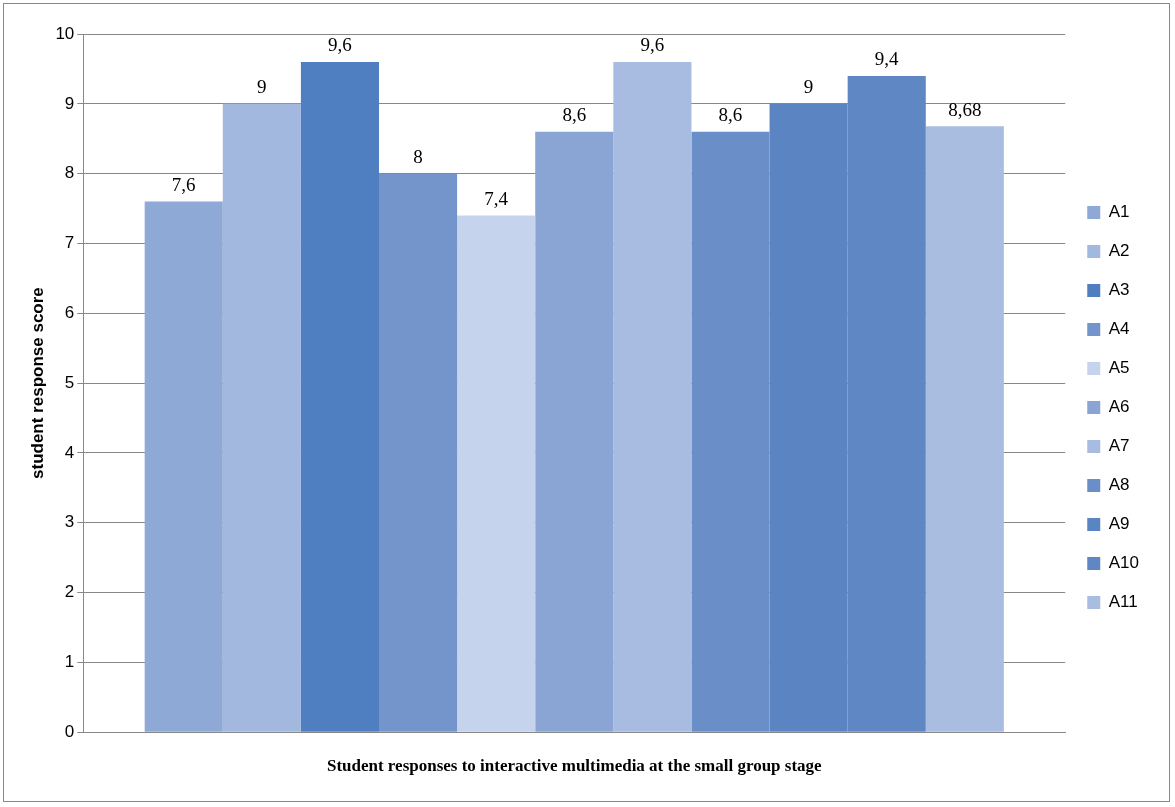 The height and width of the screenshot is (807, 1175). Describe the element at coordinates (418, 157) in the screenshot. I see `data-label: 8` at that location.